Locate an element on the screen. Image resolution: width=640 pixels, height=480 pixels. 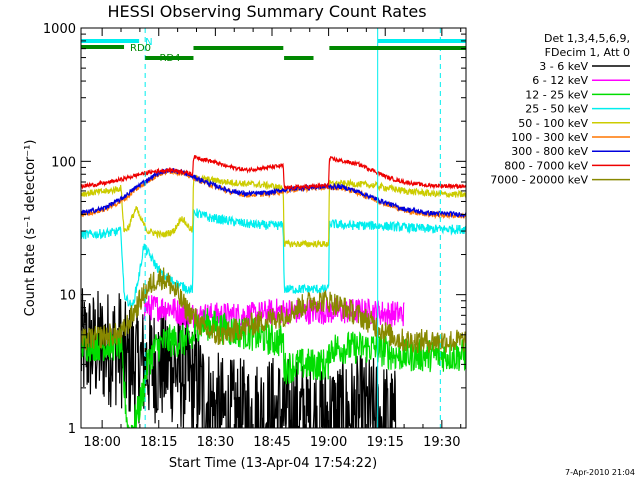
legend-label-4: 50 - 100 keV is located at coordinates (553, 123).